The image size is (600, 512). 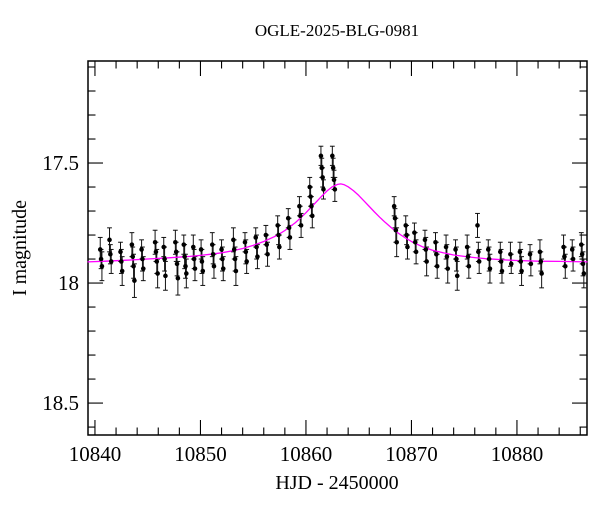 I want to click on y-tick-label: 18.5, so click(x=60, y=403).